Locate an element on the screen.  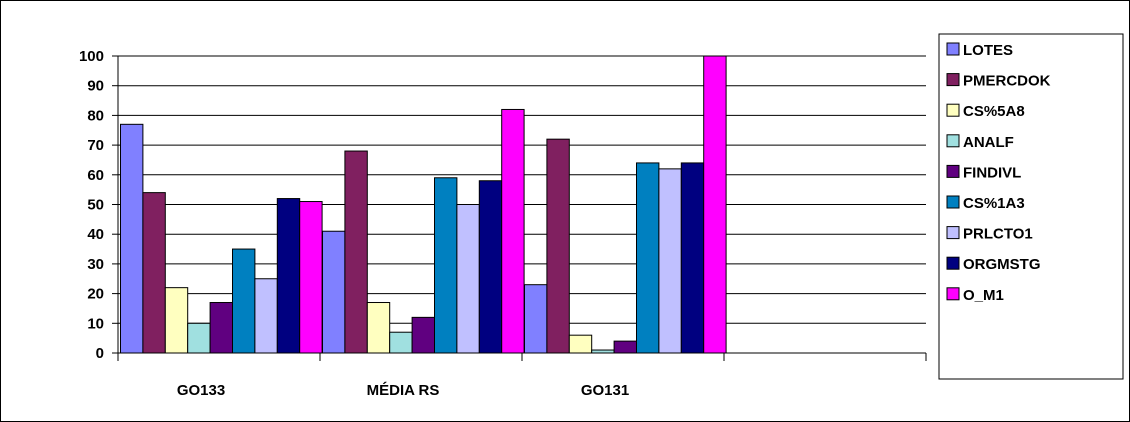
legend-label-cs-1a3: CS%1A3 is located at coordinates (994, 203).